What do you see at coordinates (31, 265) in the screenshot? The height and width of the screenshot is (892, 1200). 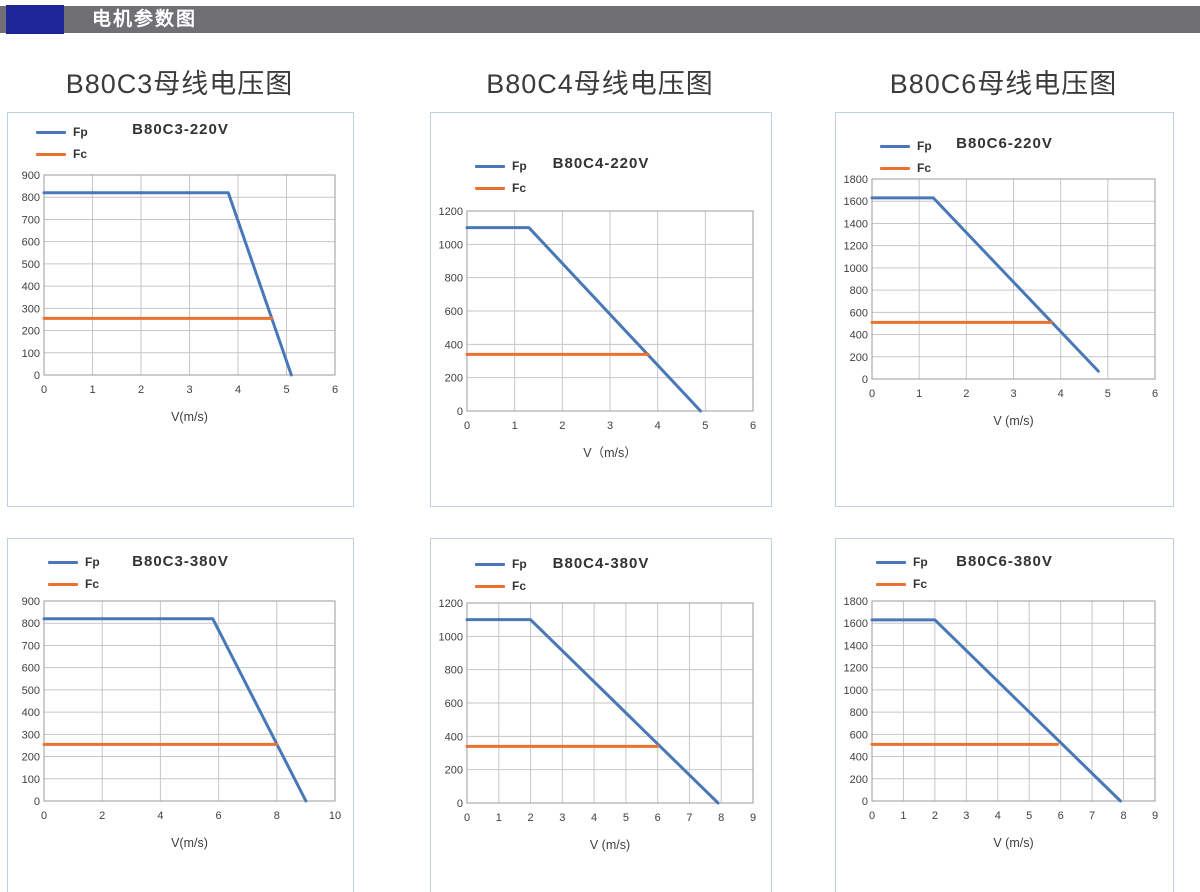 I see `svg-text: 500` at bounding box center [31, 265].